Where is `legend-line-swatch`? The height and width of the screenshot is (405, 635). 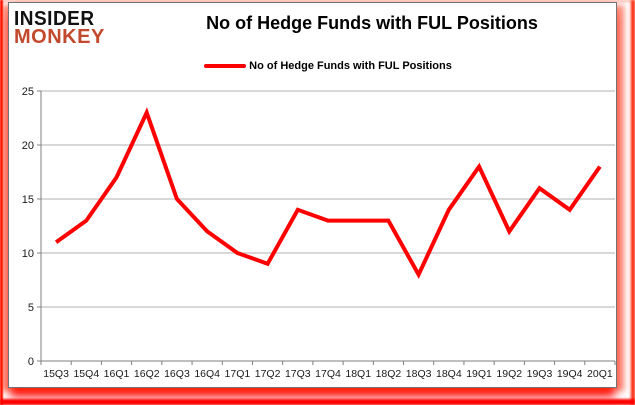
legend-line-swatch is located at coordinates (225, 66).